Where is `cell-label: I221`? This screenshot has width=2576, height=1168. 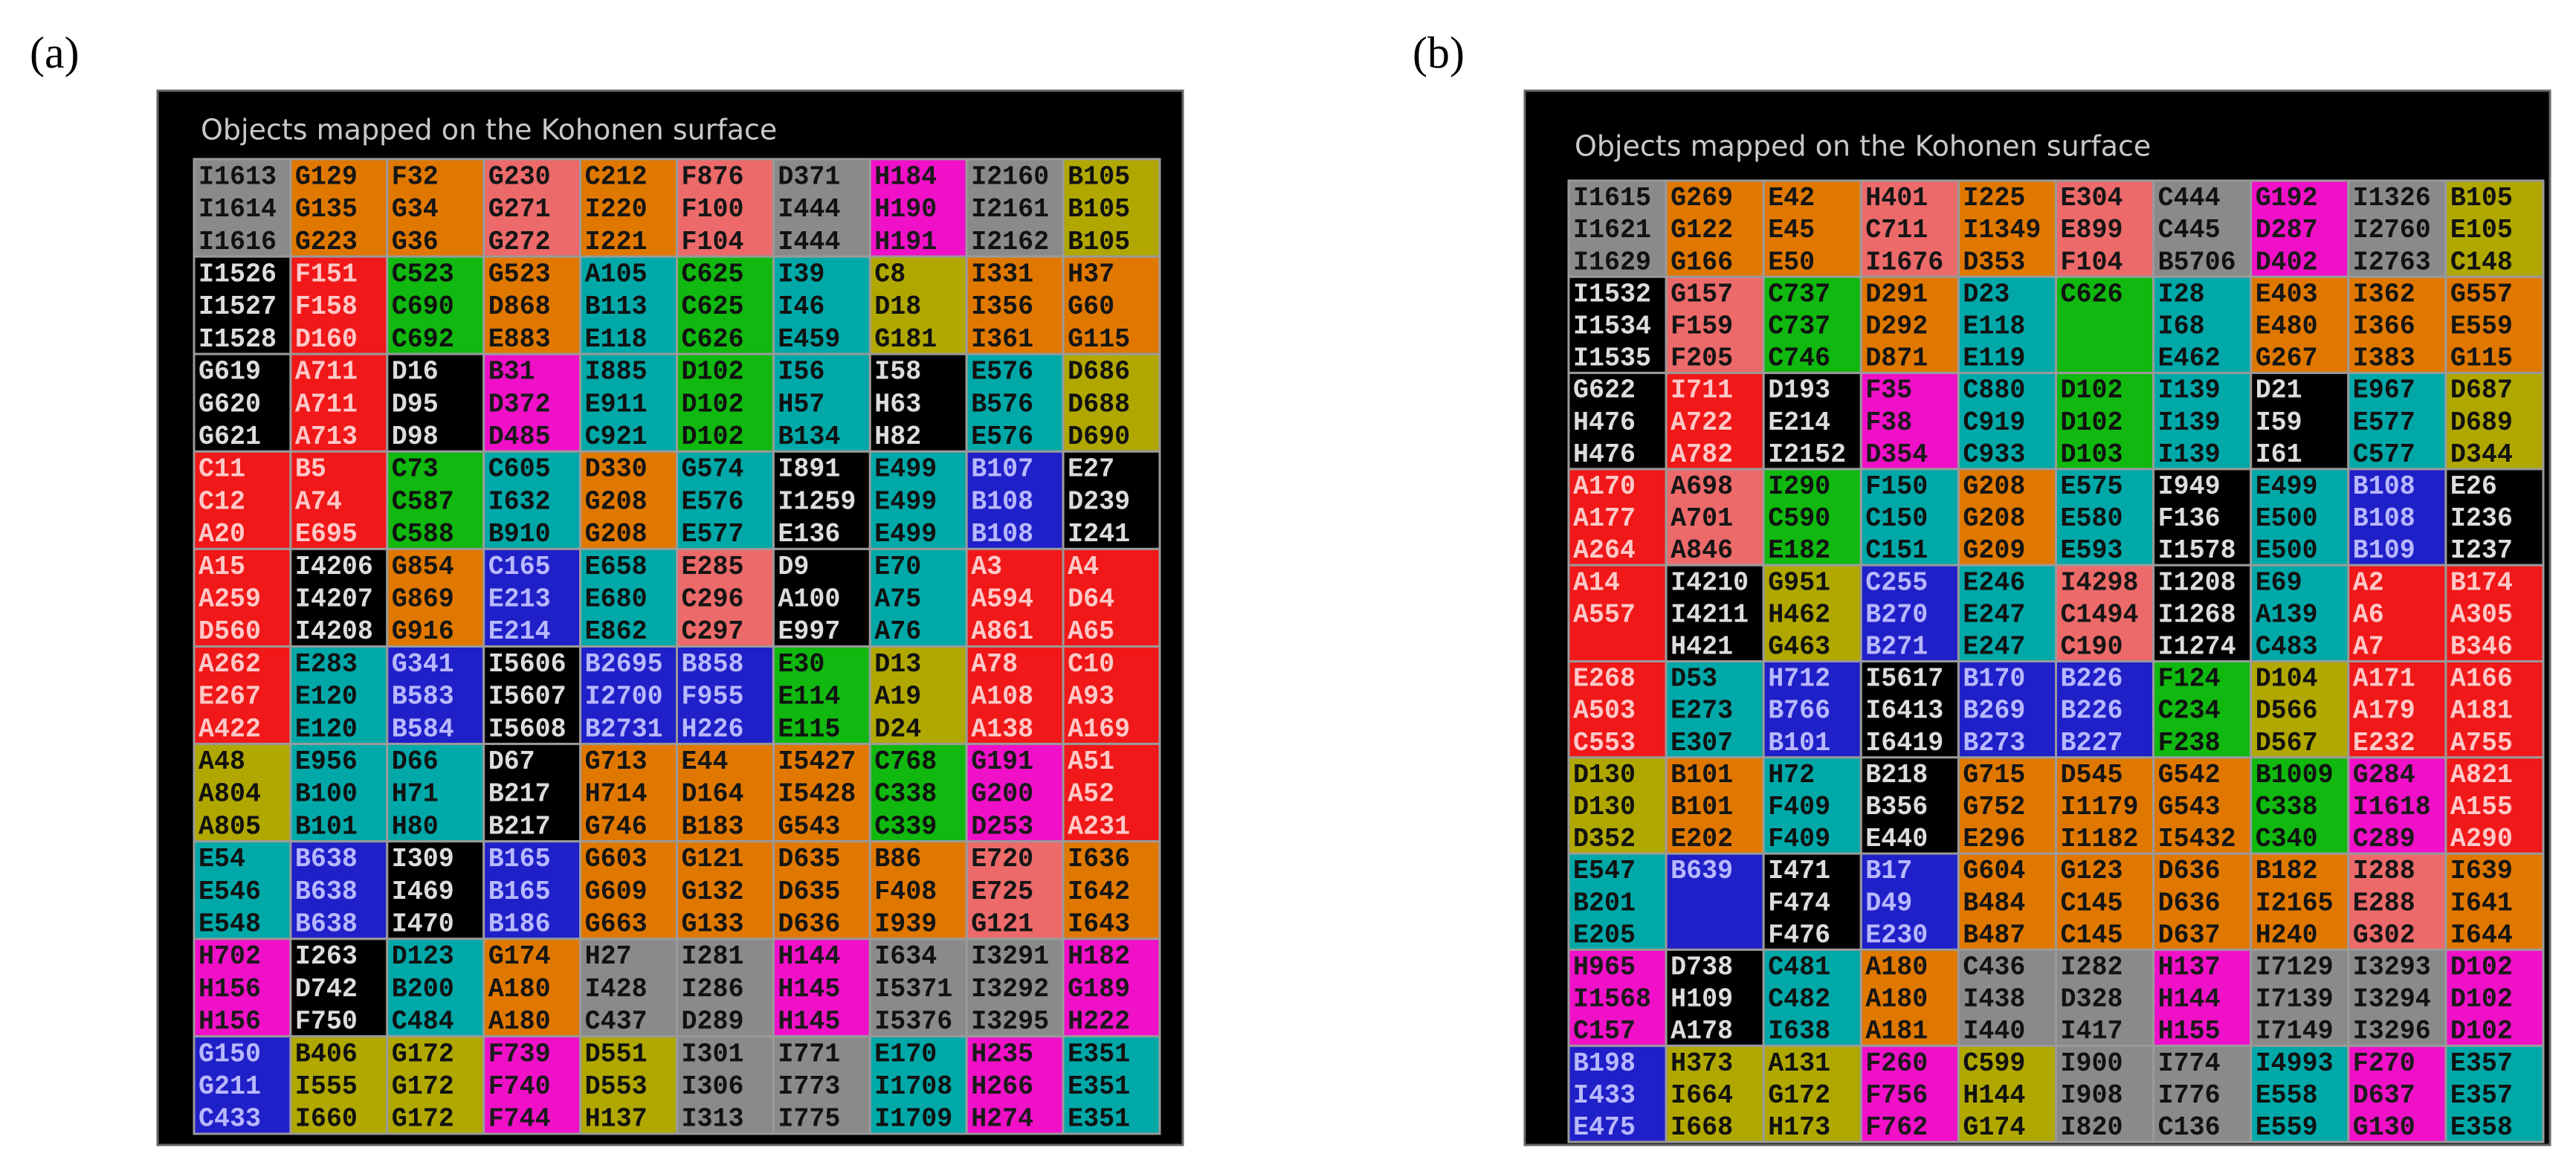
cell-label: I221 is located at coordinates (616, 242).